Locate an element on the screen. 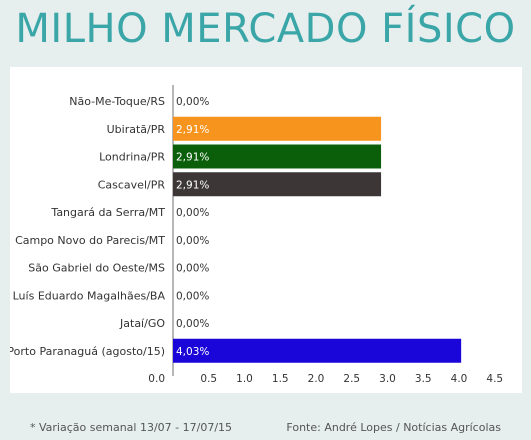 This screenshot has height=440, width=531. data-label-row-2: 2,91% is located at coordinates (192, 130).